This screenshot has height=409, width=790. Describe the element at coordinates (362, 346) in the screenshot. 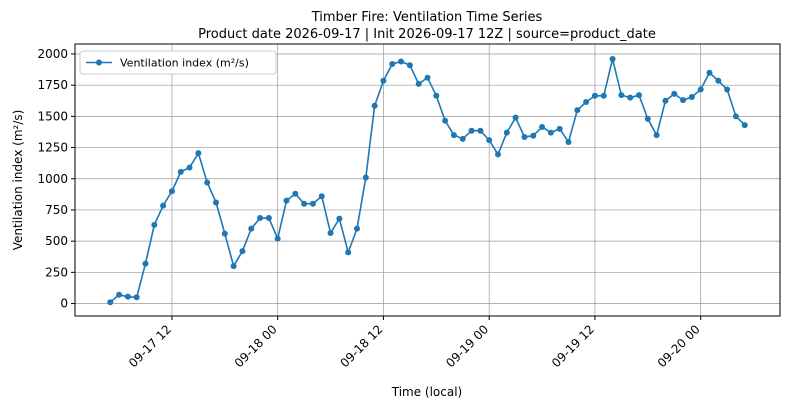

I see `x-tick-label: 09-18 12` at that location.